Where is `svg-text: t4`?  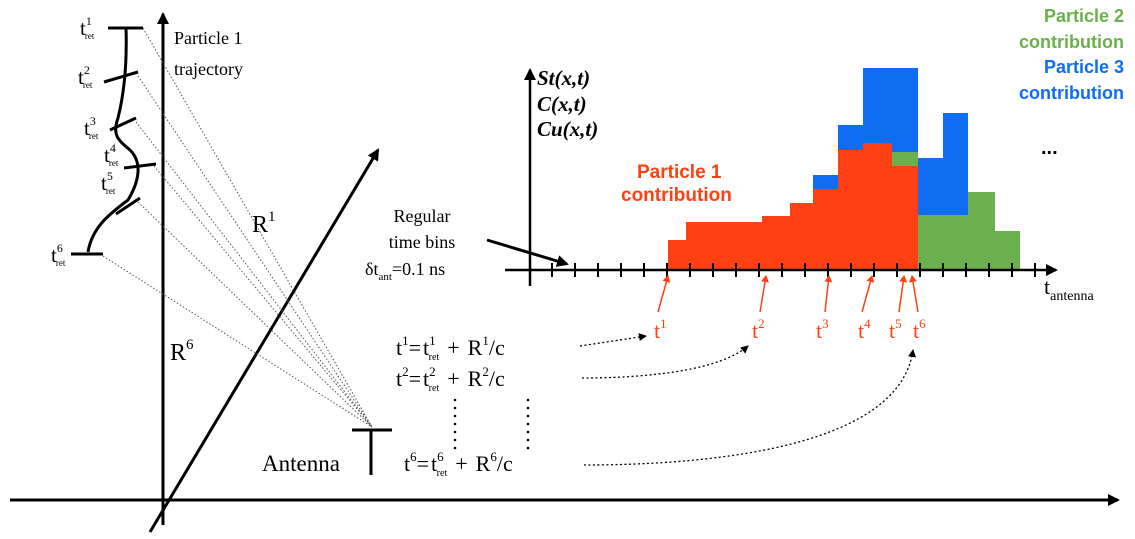
svg-text: t4 is located at coordinates (864, 329).